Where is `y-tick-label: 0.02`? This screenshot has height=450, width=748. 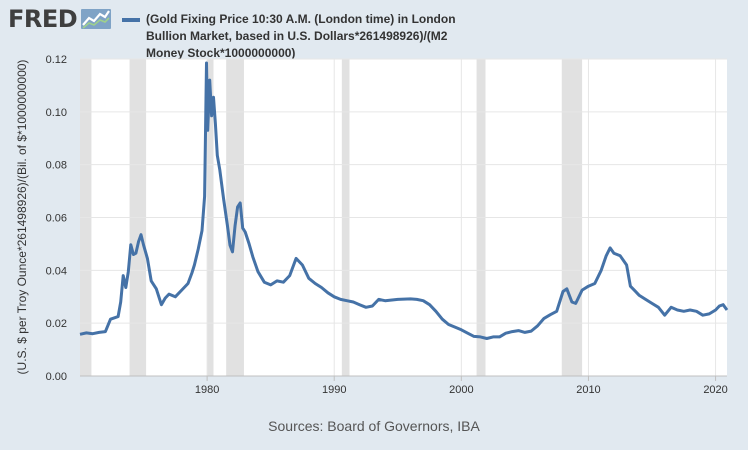
y-tick-label: 0.02 is located at coordinates (56, 324).